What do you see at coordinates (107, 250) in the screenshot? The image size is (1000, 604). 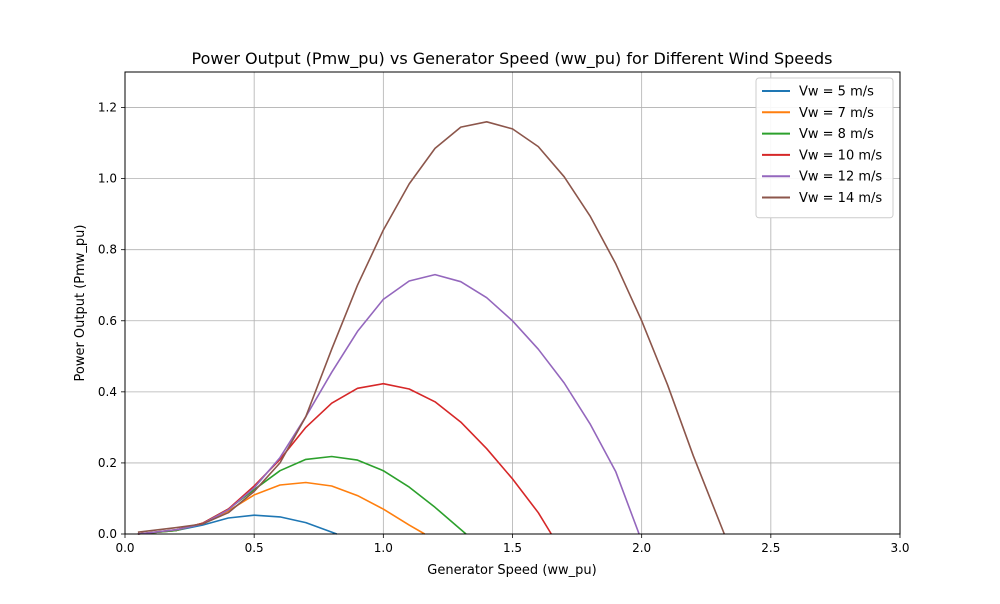 I see `y-tick-label: 0.8` at bounding box center [107, 250].